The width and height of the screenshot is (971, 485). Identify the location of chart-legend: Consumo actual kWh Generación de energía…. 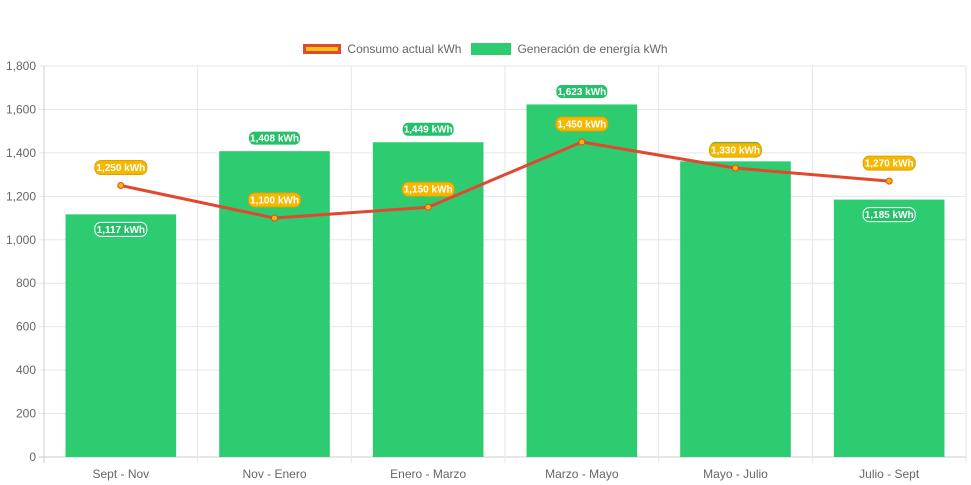
(485, 49).